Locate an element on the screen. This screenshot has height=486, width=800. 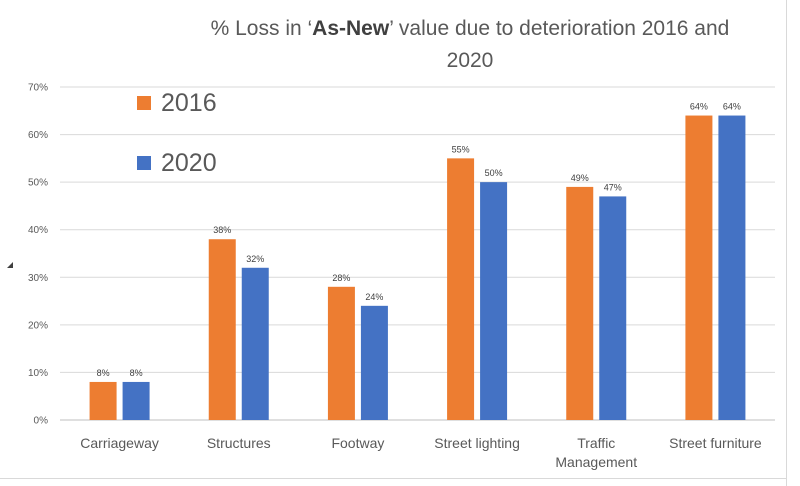
chart-frame-bottom-border is located at coordinates (393, 478).